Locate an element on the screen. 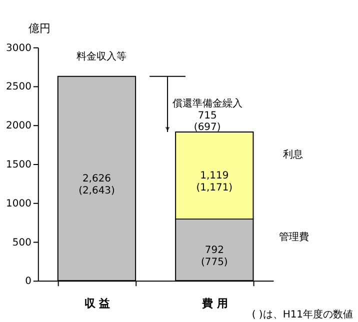  data-label: 2,626 (2,643) is located at coordinates (96, 185).